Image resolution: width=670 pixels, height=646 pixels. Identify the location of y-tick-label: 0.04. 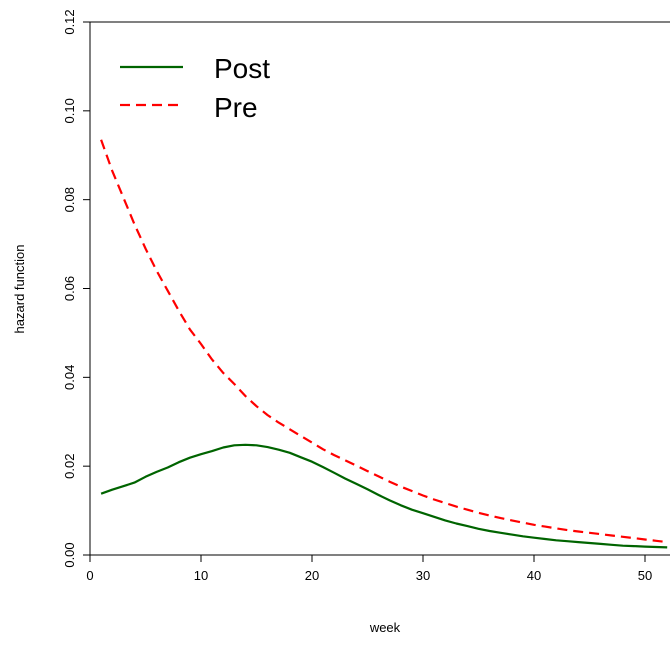
(69, 377).